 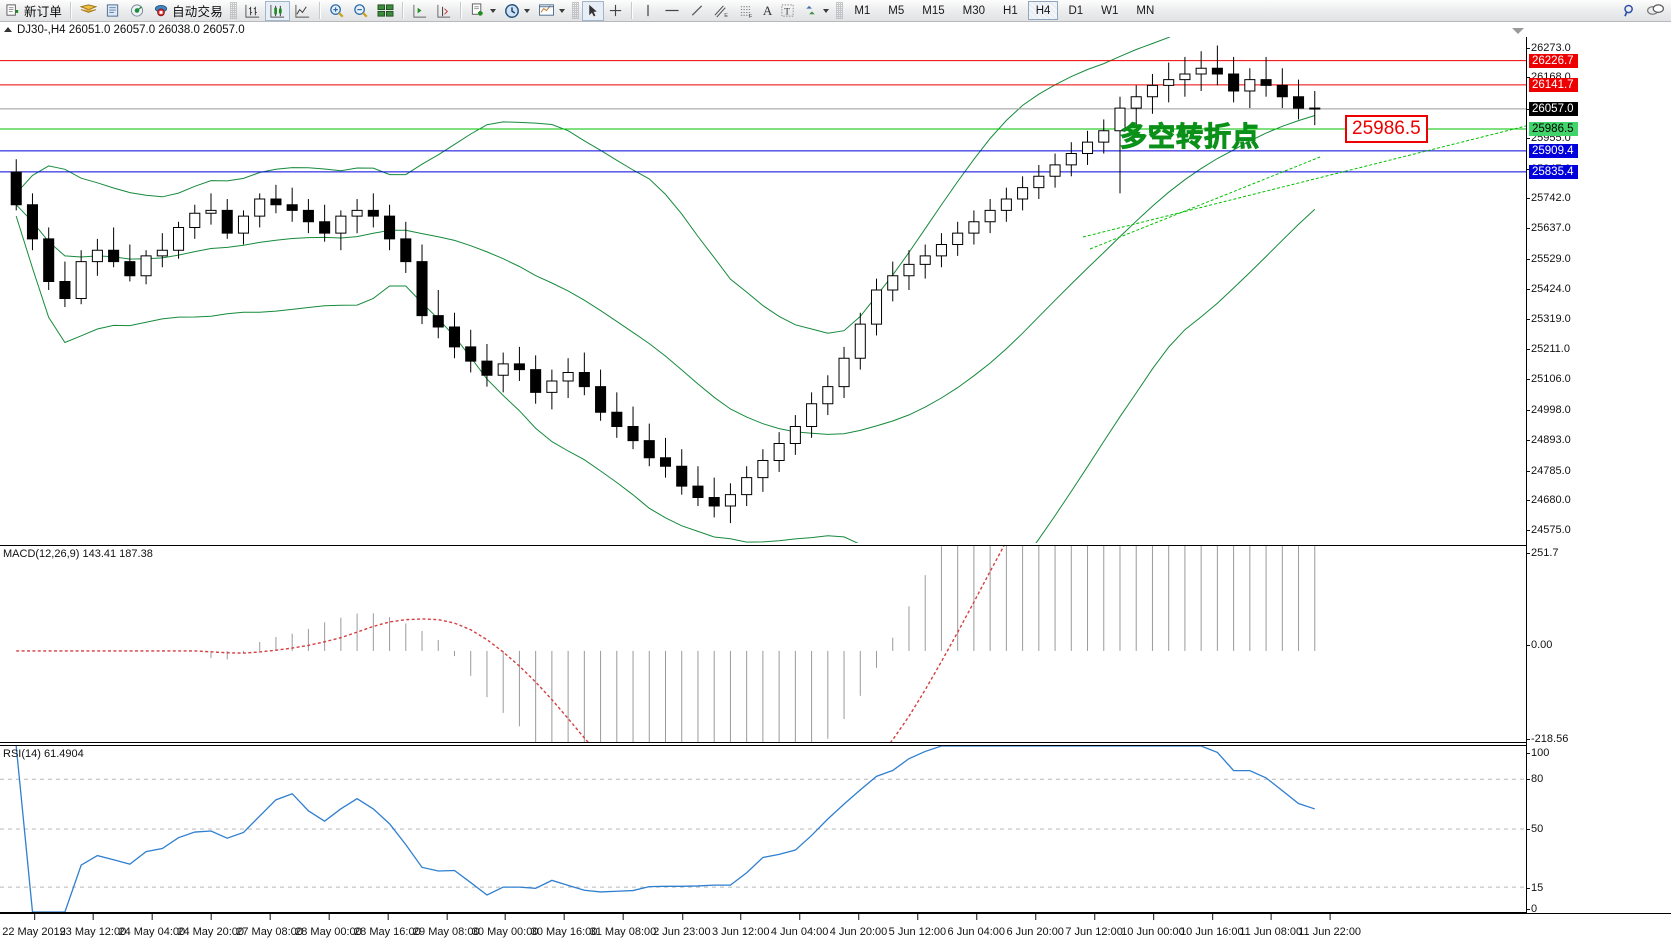 What do you see at coordinates (1553, 84) in the screenshot?
I see `price-scale-chip: 26141.7` at bounding box center [1553, 84].